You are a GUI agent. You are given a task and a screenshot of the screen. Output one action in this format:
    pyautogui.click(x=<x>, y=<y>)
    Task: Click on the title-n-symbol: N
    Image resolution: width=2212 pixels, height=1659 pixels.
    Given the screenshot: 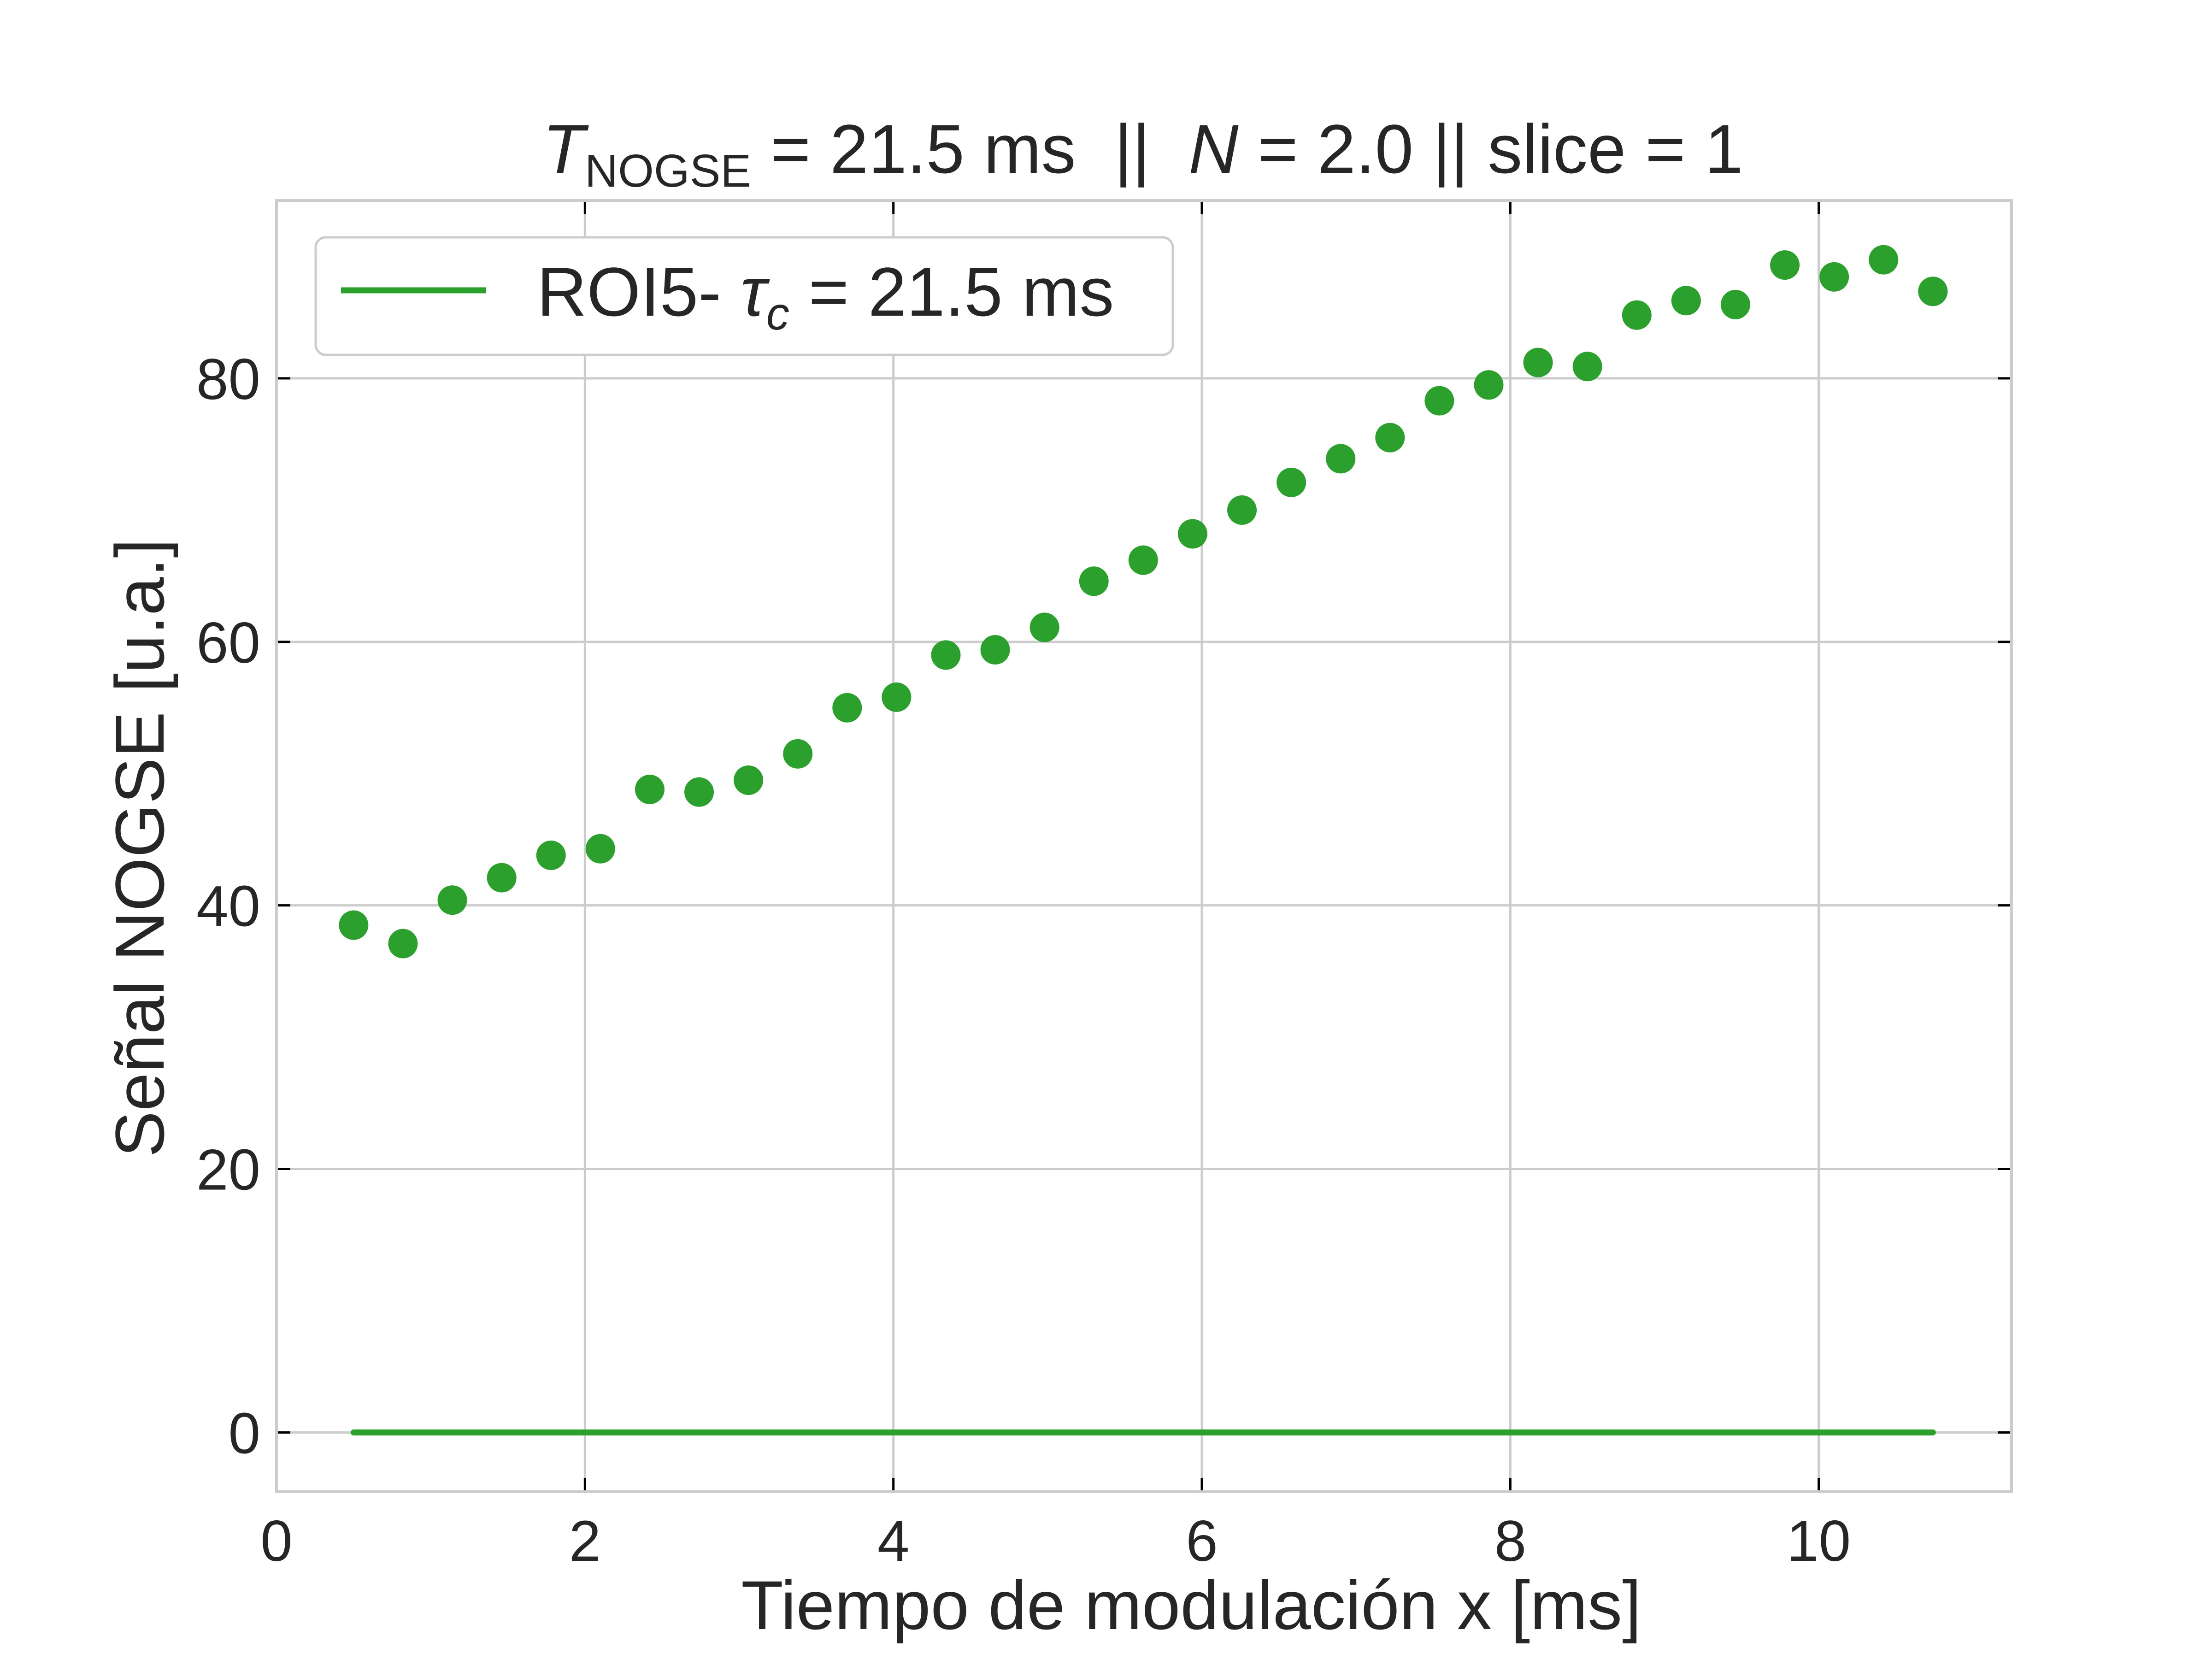 What is the action you would take?
    pyautogui.click(x=1213, y=149)
    